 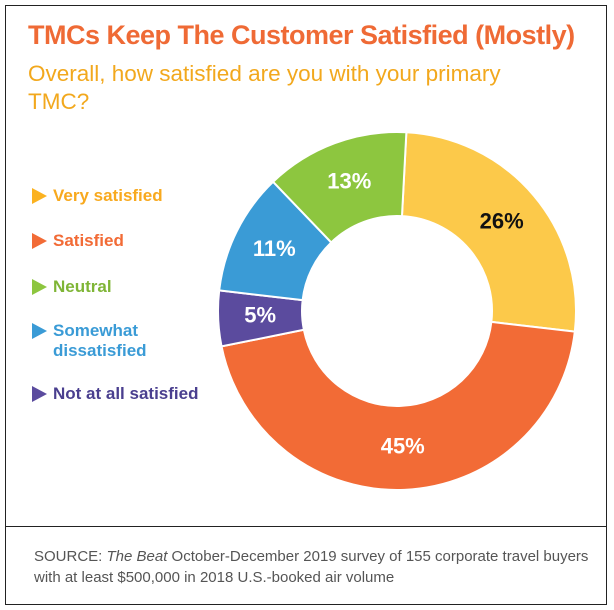 I want to click on legend-item: Not at all satisfied, so click(x=115, y=394).